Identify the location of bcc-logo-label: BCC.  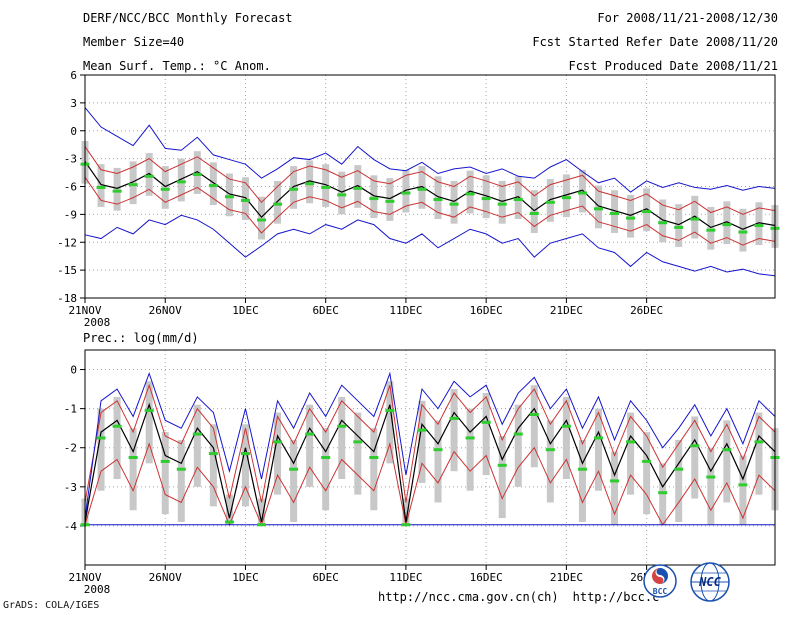
(660, 591).